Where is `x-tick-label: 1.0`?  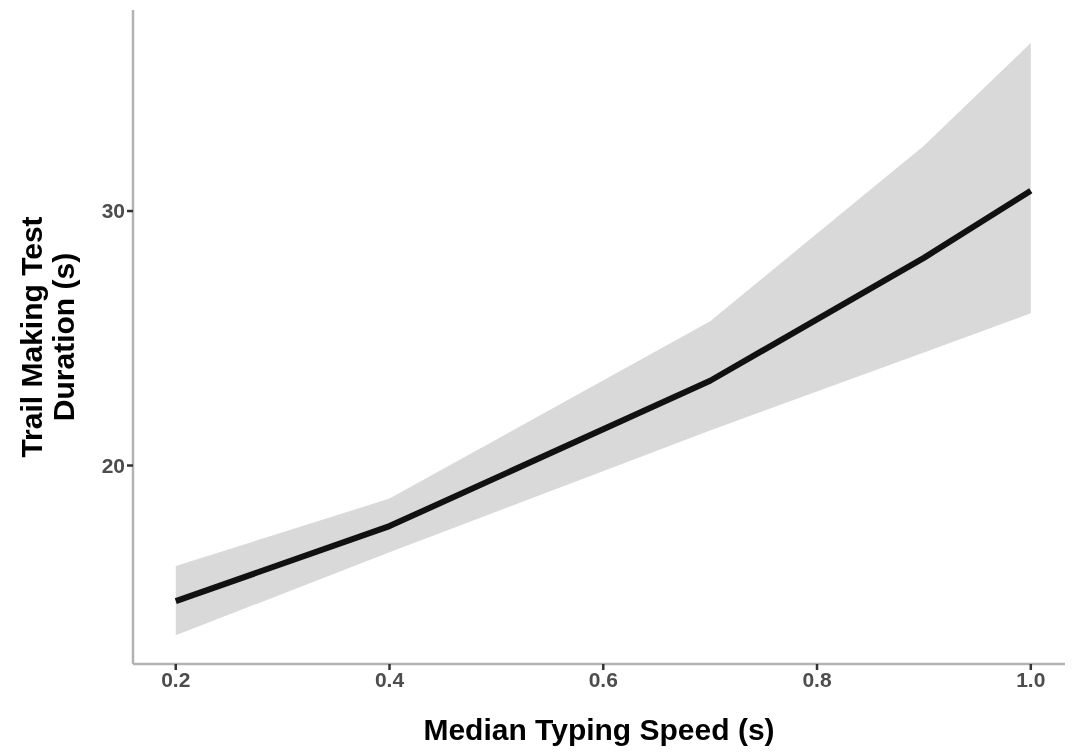 x-tick-label: 1.0 is located at coordinates (1031, 679).